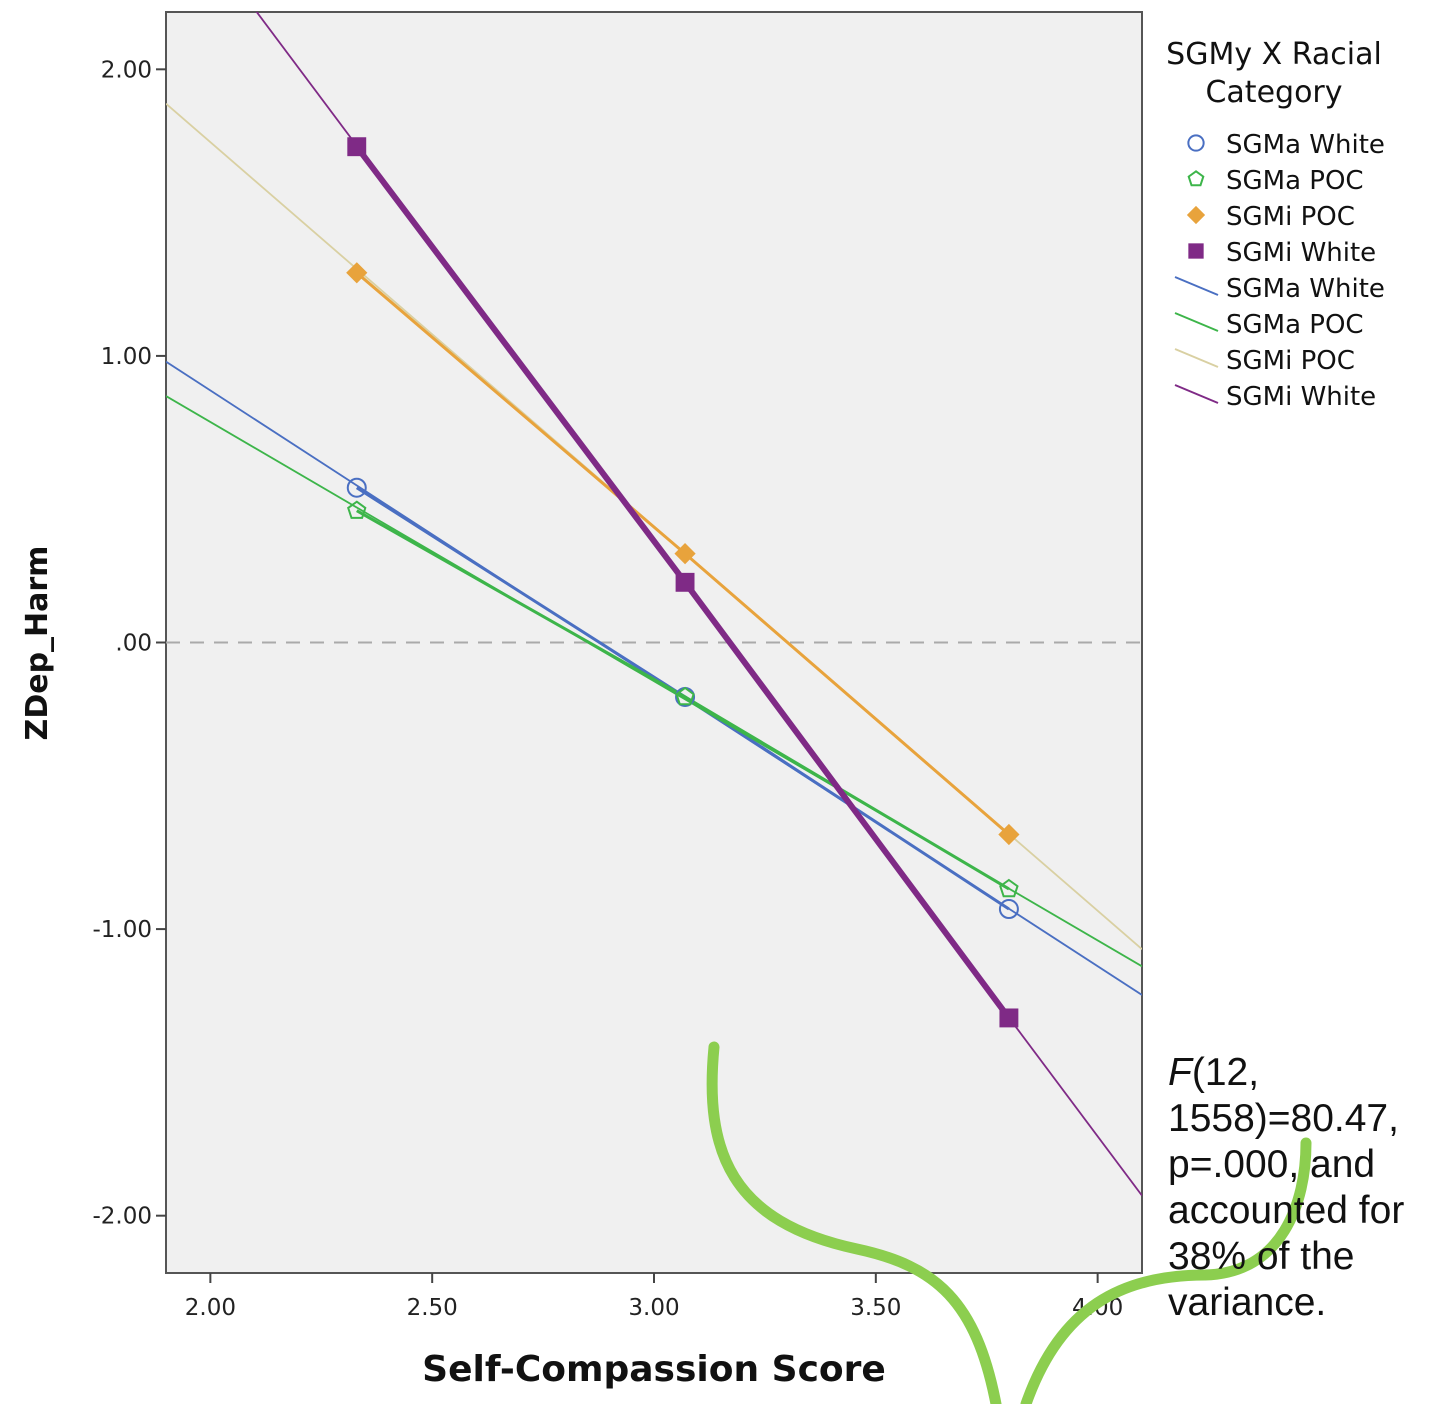 The height and width of the screenshot is (1404, 1444). What do you see at coordinates (432, 1308) in the screenshot?
I see `x-tick-label: 2.50` at bounding box center [432, 1308].